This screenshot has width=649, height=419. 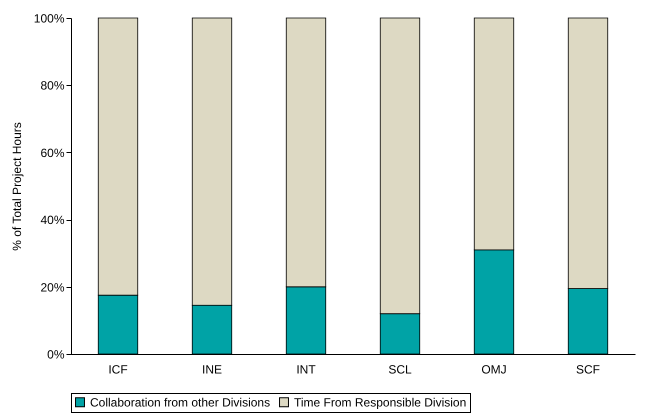 What do you see at coordinates (400, 369) in the screenshot?
I see `x-tick-label: SCL` at bounding box center [400, 369].